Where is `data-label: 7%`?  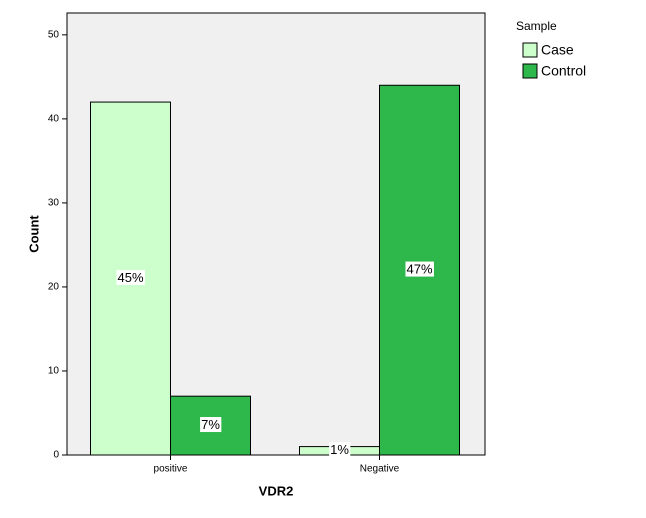 data-label: 7% is located at coordinates (210, 424).